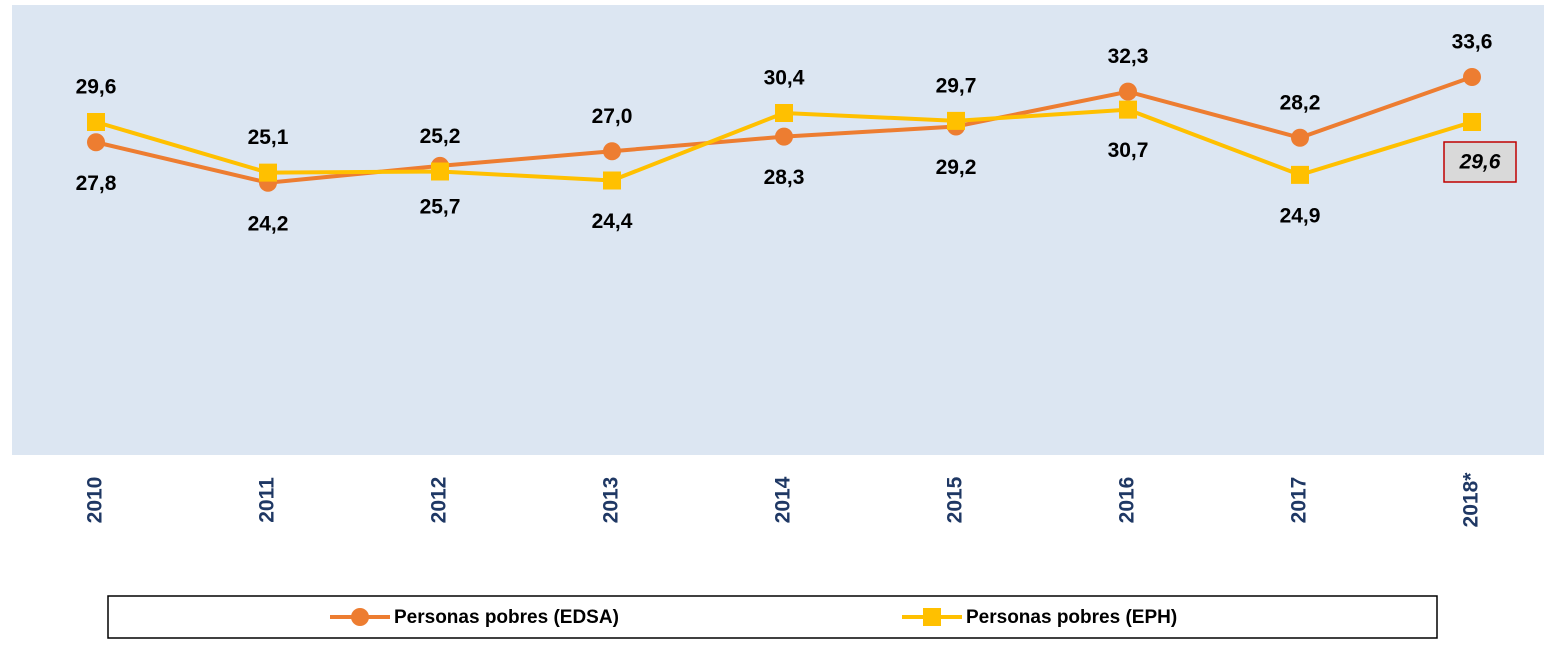  Describe the element at coordinates (956, 167) in the screenshot. I see `data-label: 29,2` at that location.